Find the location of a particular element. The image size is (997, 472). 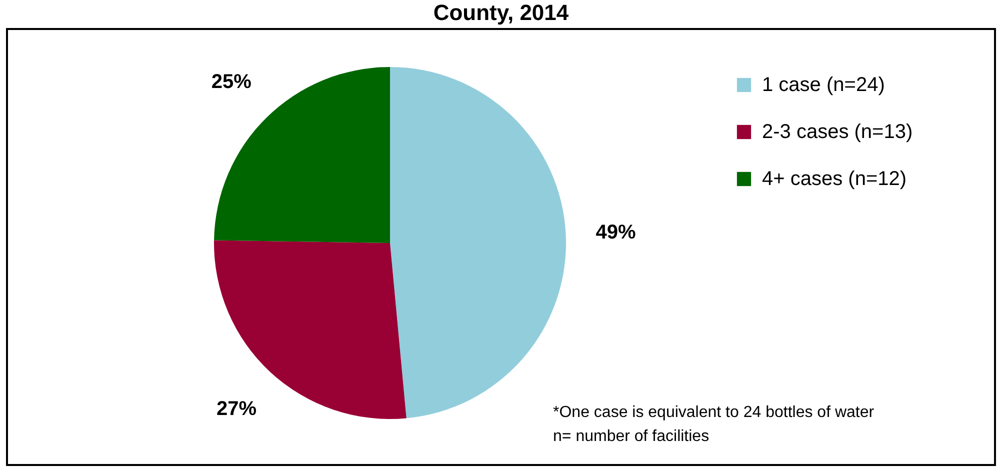

data-label: 27% is located at coordinates (236, 409).